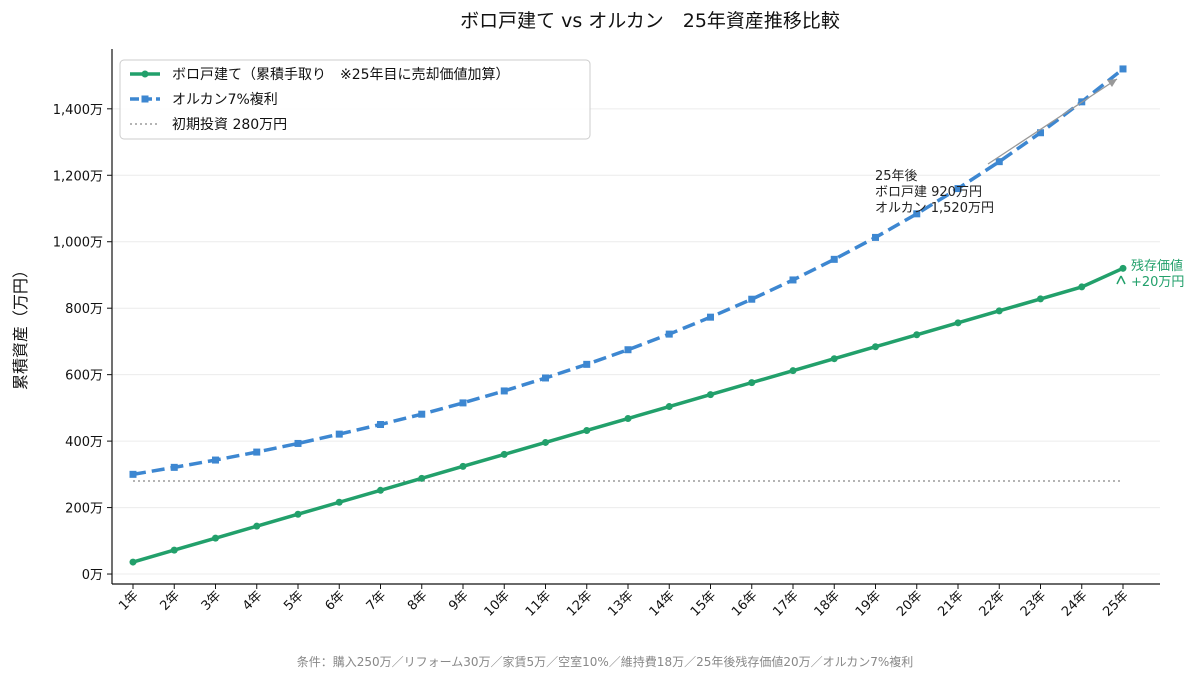 The height and width of the screenshot is (683, 1200). What do you see at coordinates (497, 603) in the screenshot?
I see `x-tick-label: 10年` at bounding box center [497, 603].